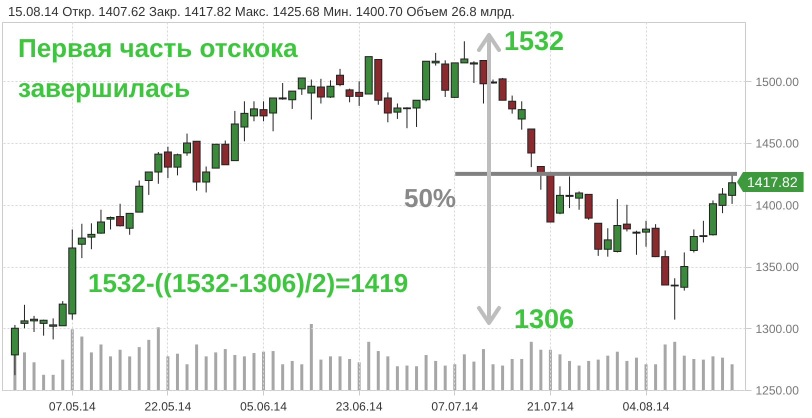  I want to click on x-tick-label: 22.05.14, so click(168, 407).